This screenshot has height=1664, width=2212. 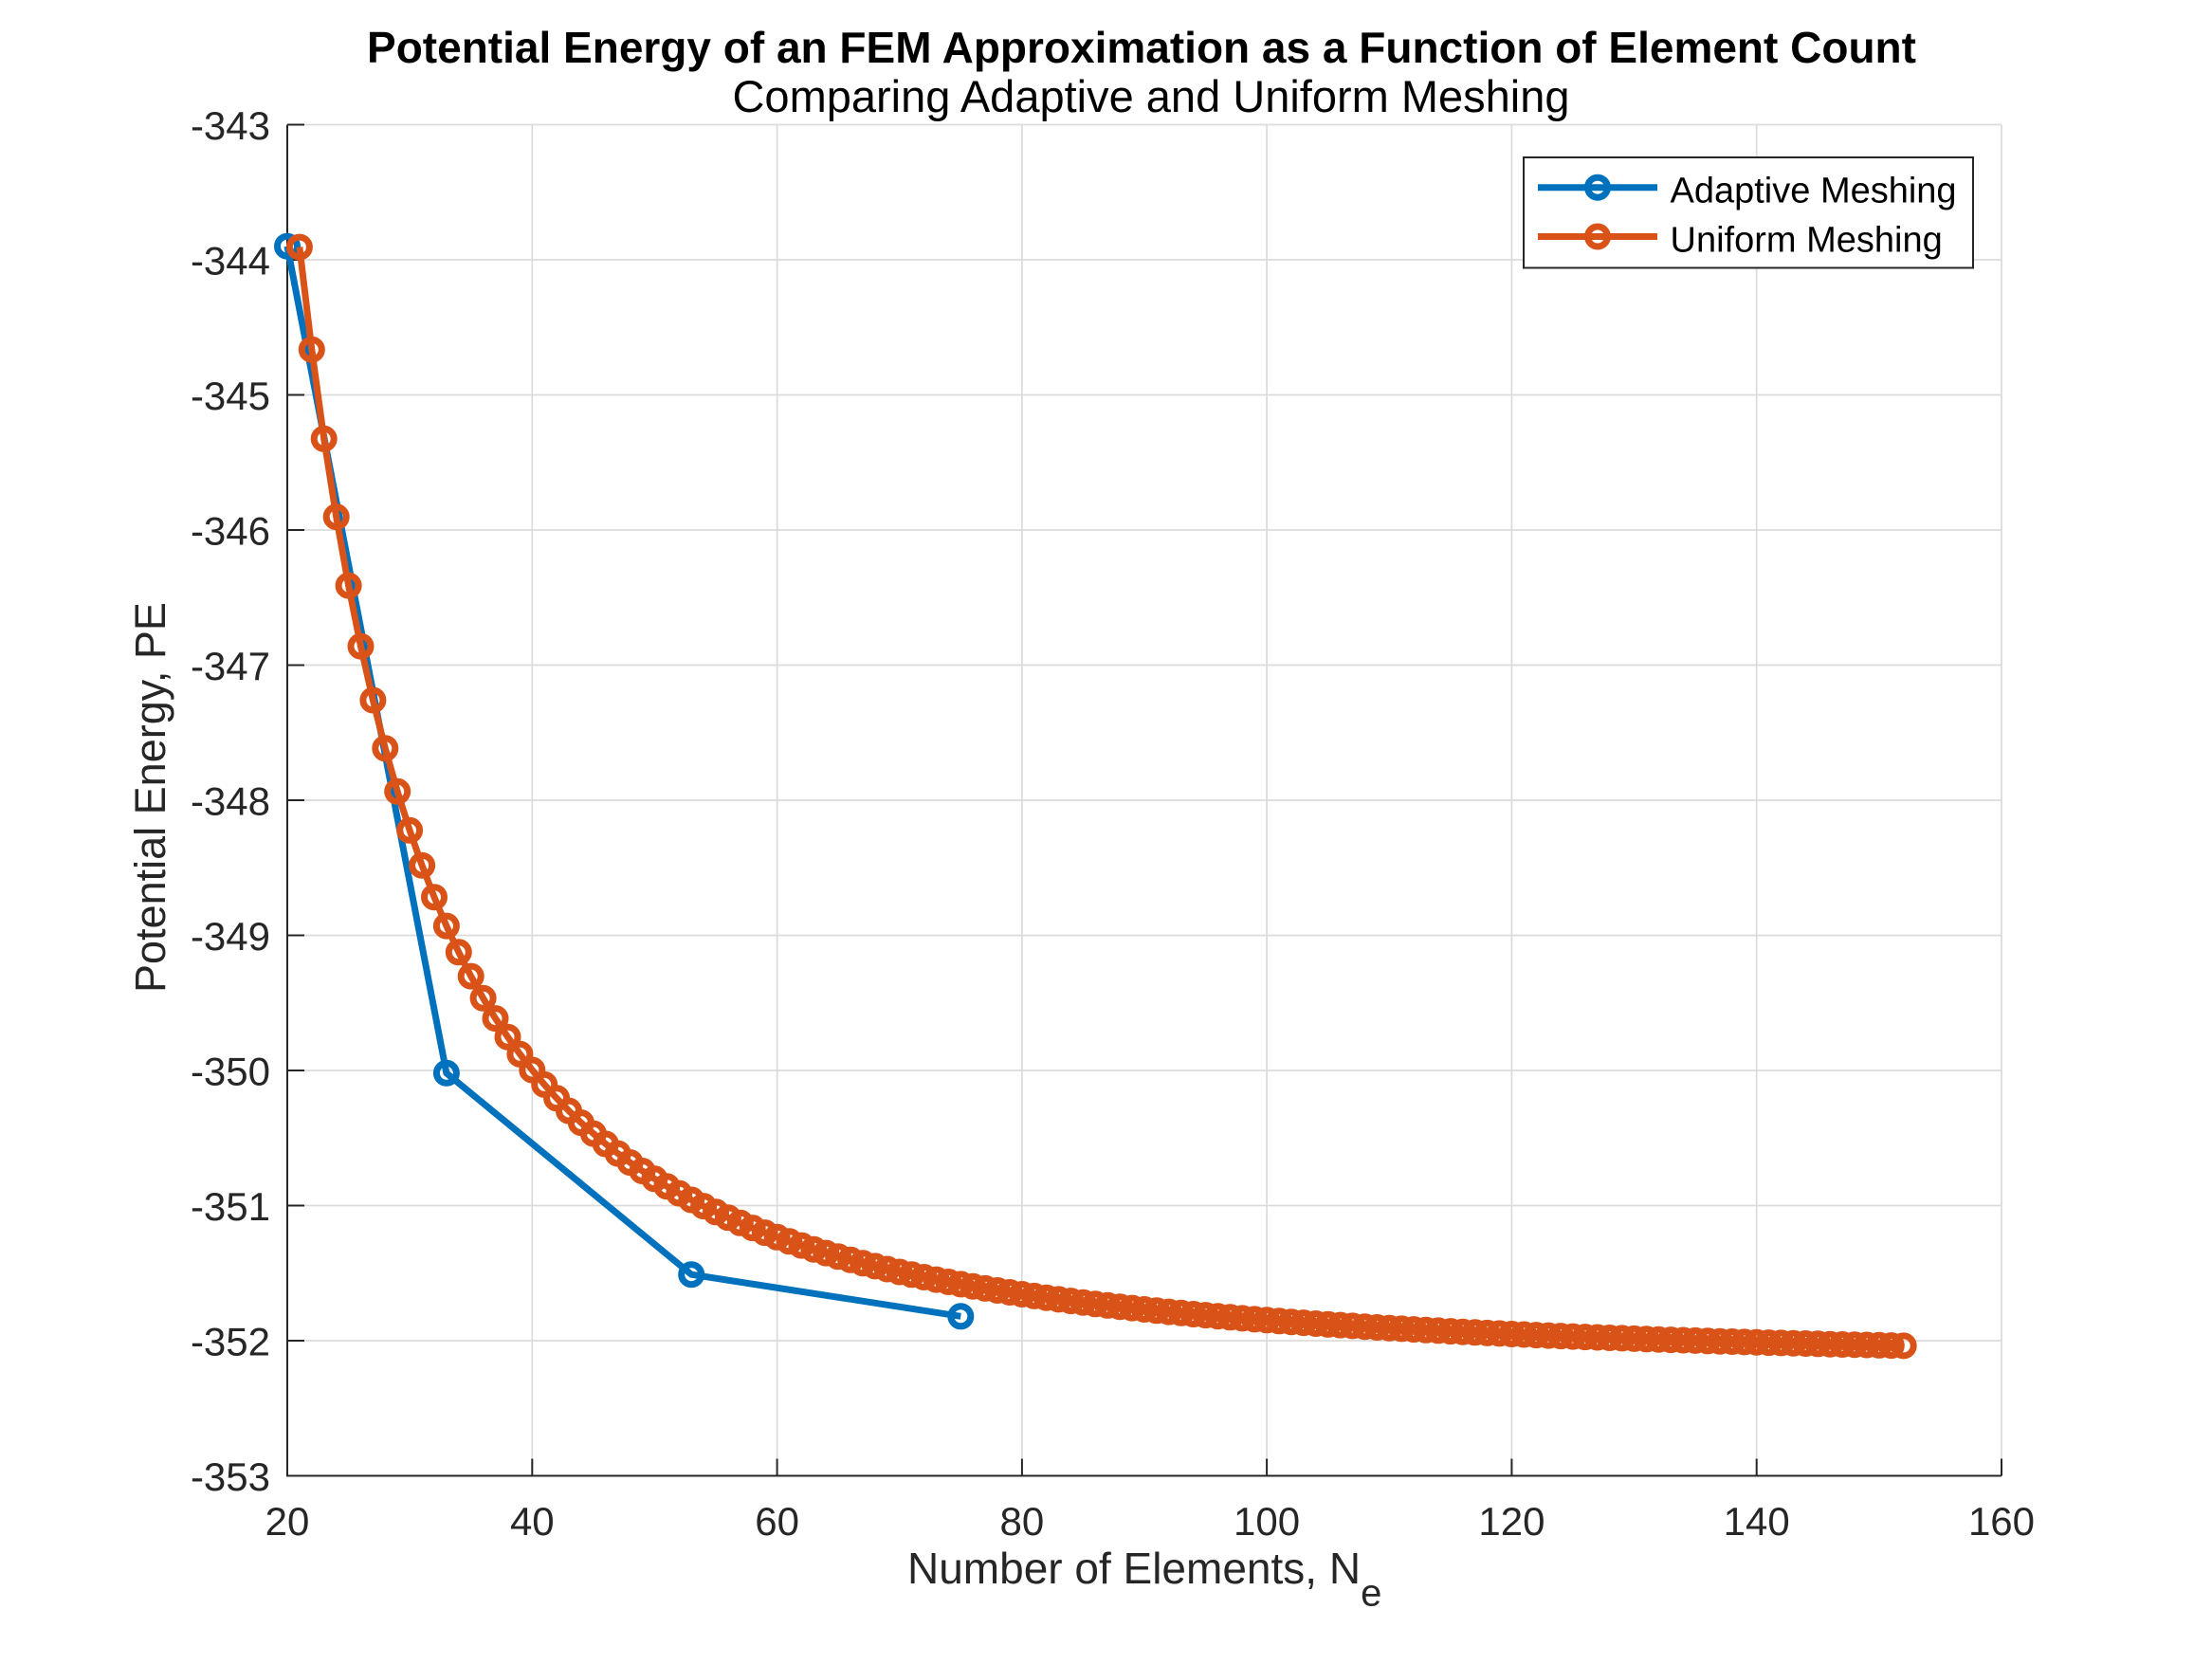 I want to click on svg-text: -346, so click(x=230, y=530).